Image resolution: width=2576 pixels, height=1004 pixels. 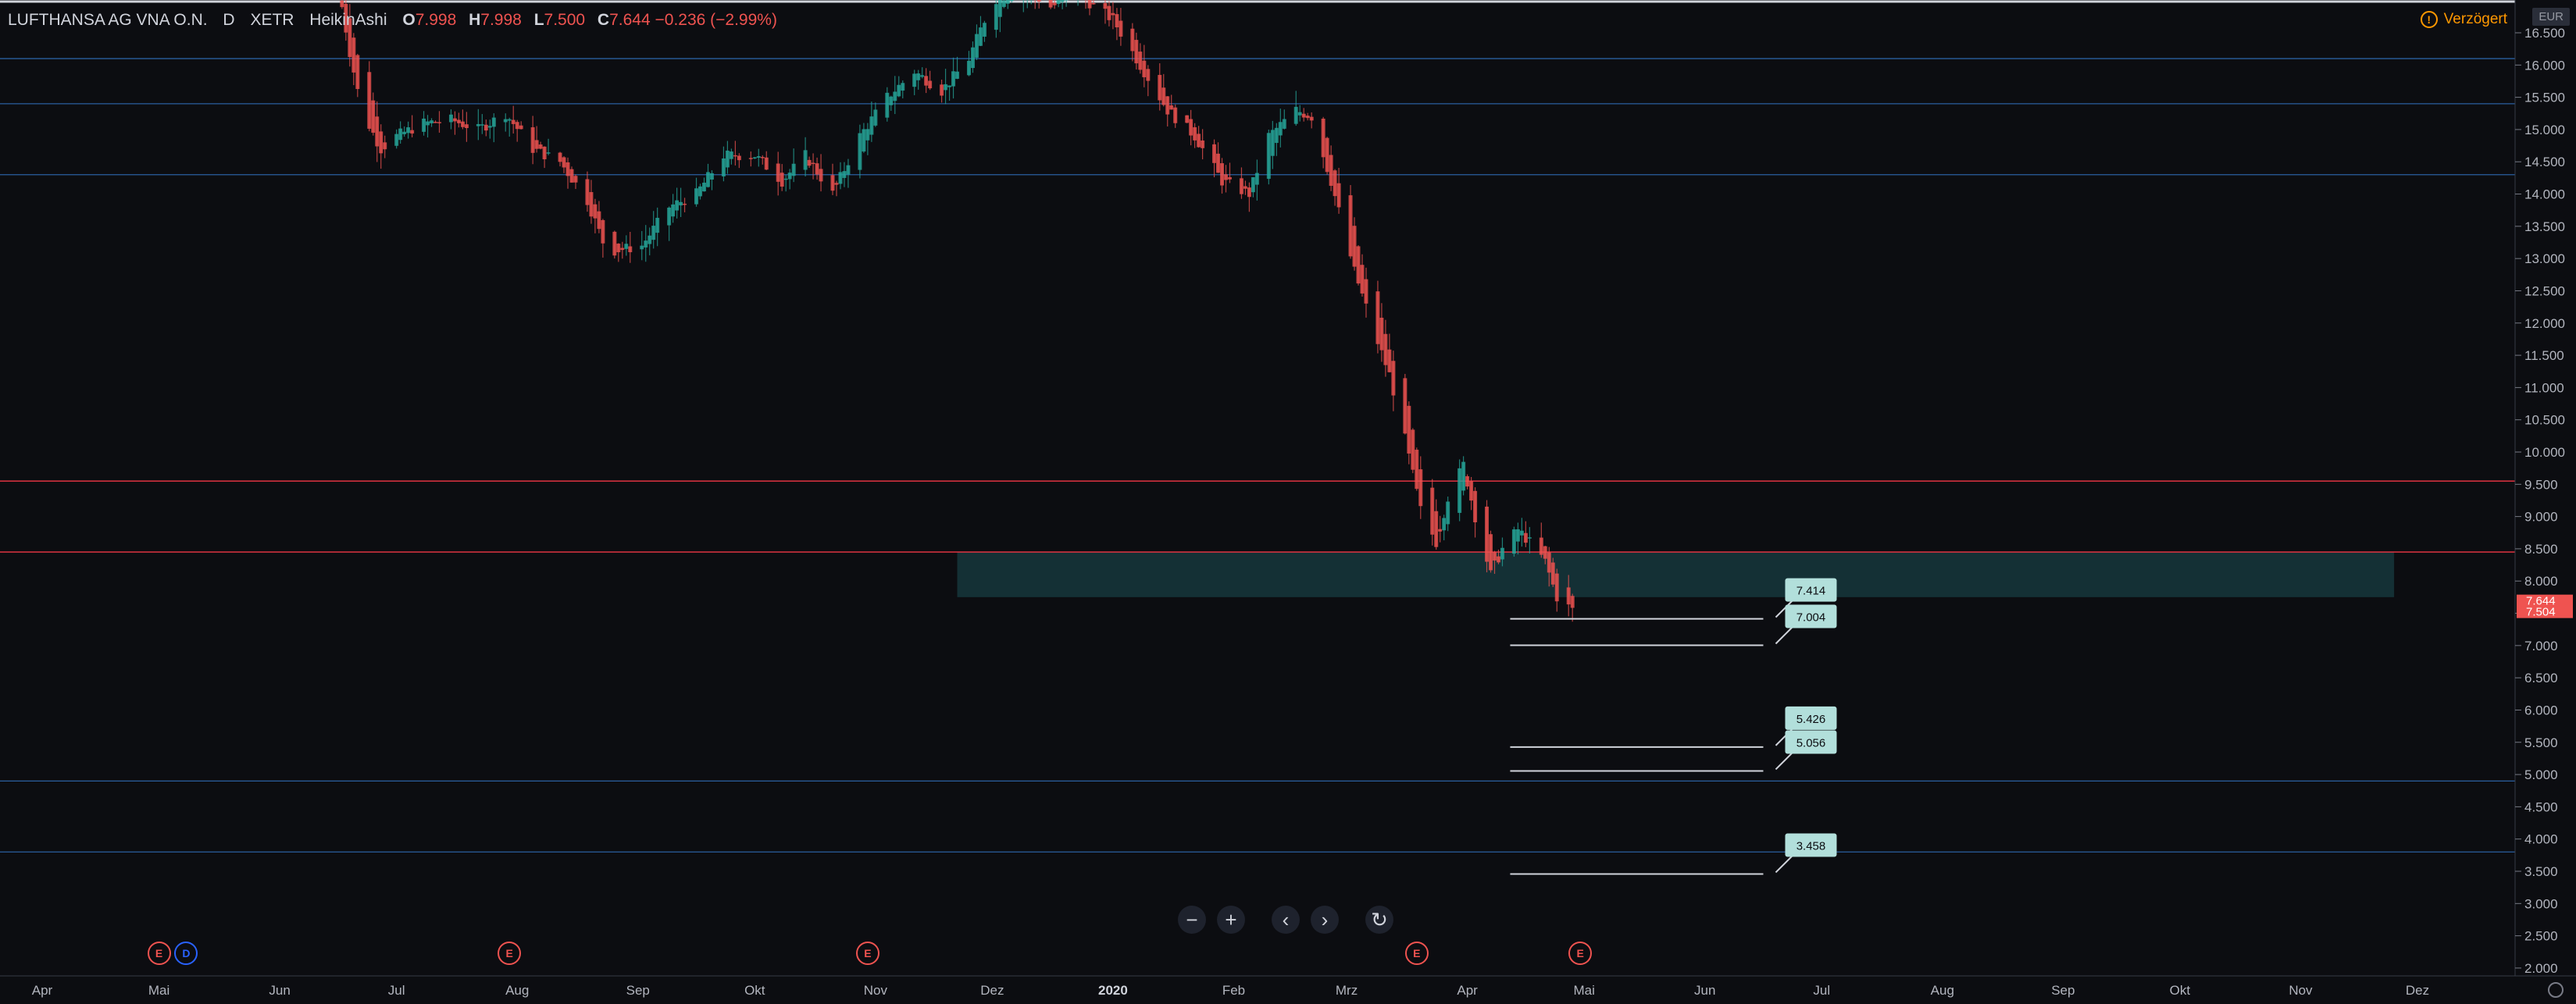 I want to click on price-callout-label: 5.056, so click(x=1811, y=742).